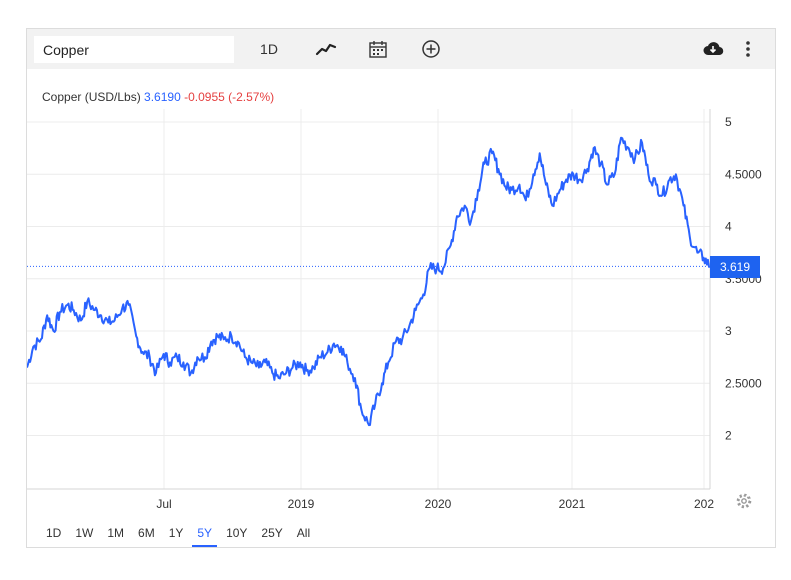 The height and width of the screenshot is (580, 791). I want to click on range-1y: 1Y, so click(176, 533).